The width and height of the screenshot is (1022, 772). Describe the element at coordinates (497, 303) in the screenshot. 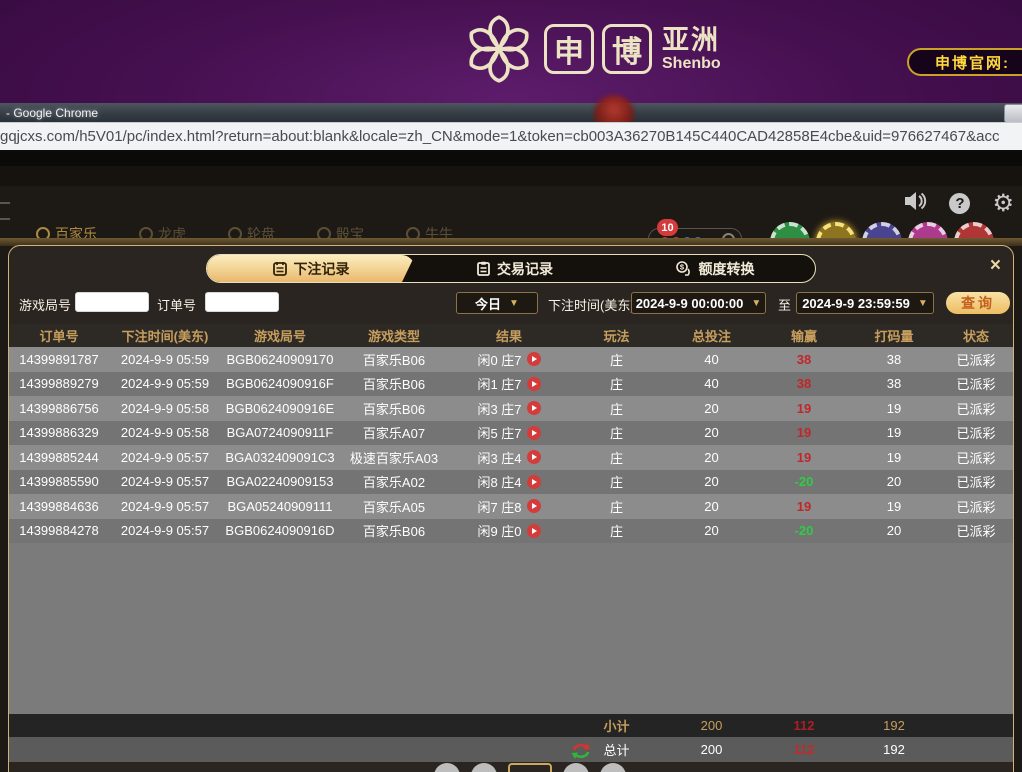

I see `range-select: 今日 ▼` at that location.